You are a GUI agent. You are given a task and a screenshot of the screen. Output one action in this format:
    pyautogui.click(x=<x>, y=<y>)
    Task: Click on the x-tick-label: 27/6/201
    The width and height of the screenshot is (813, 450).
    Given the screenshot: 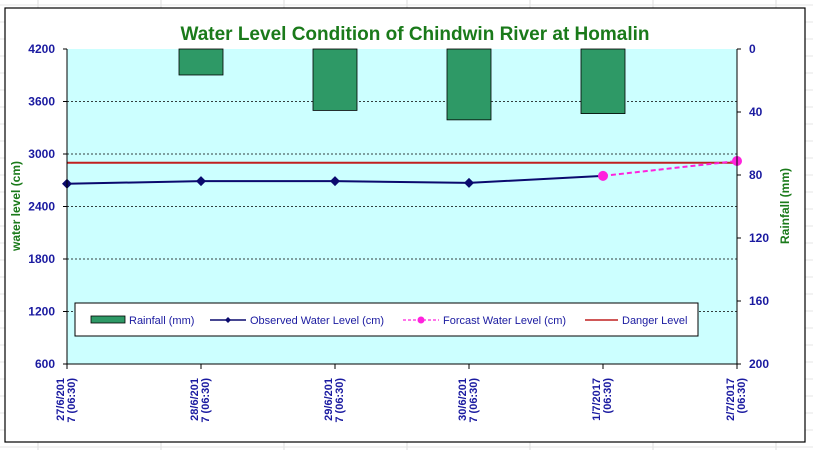 What is the action you would take?
    pyautogui.click(x=61, y=399)
    